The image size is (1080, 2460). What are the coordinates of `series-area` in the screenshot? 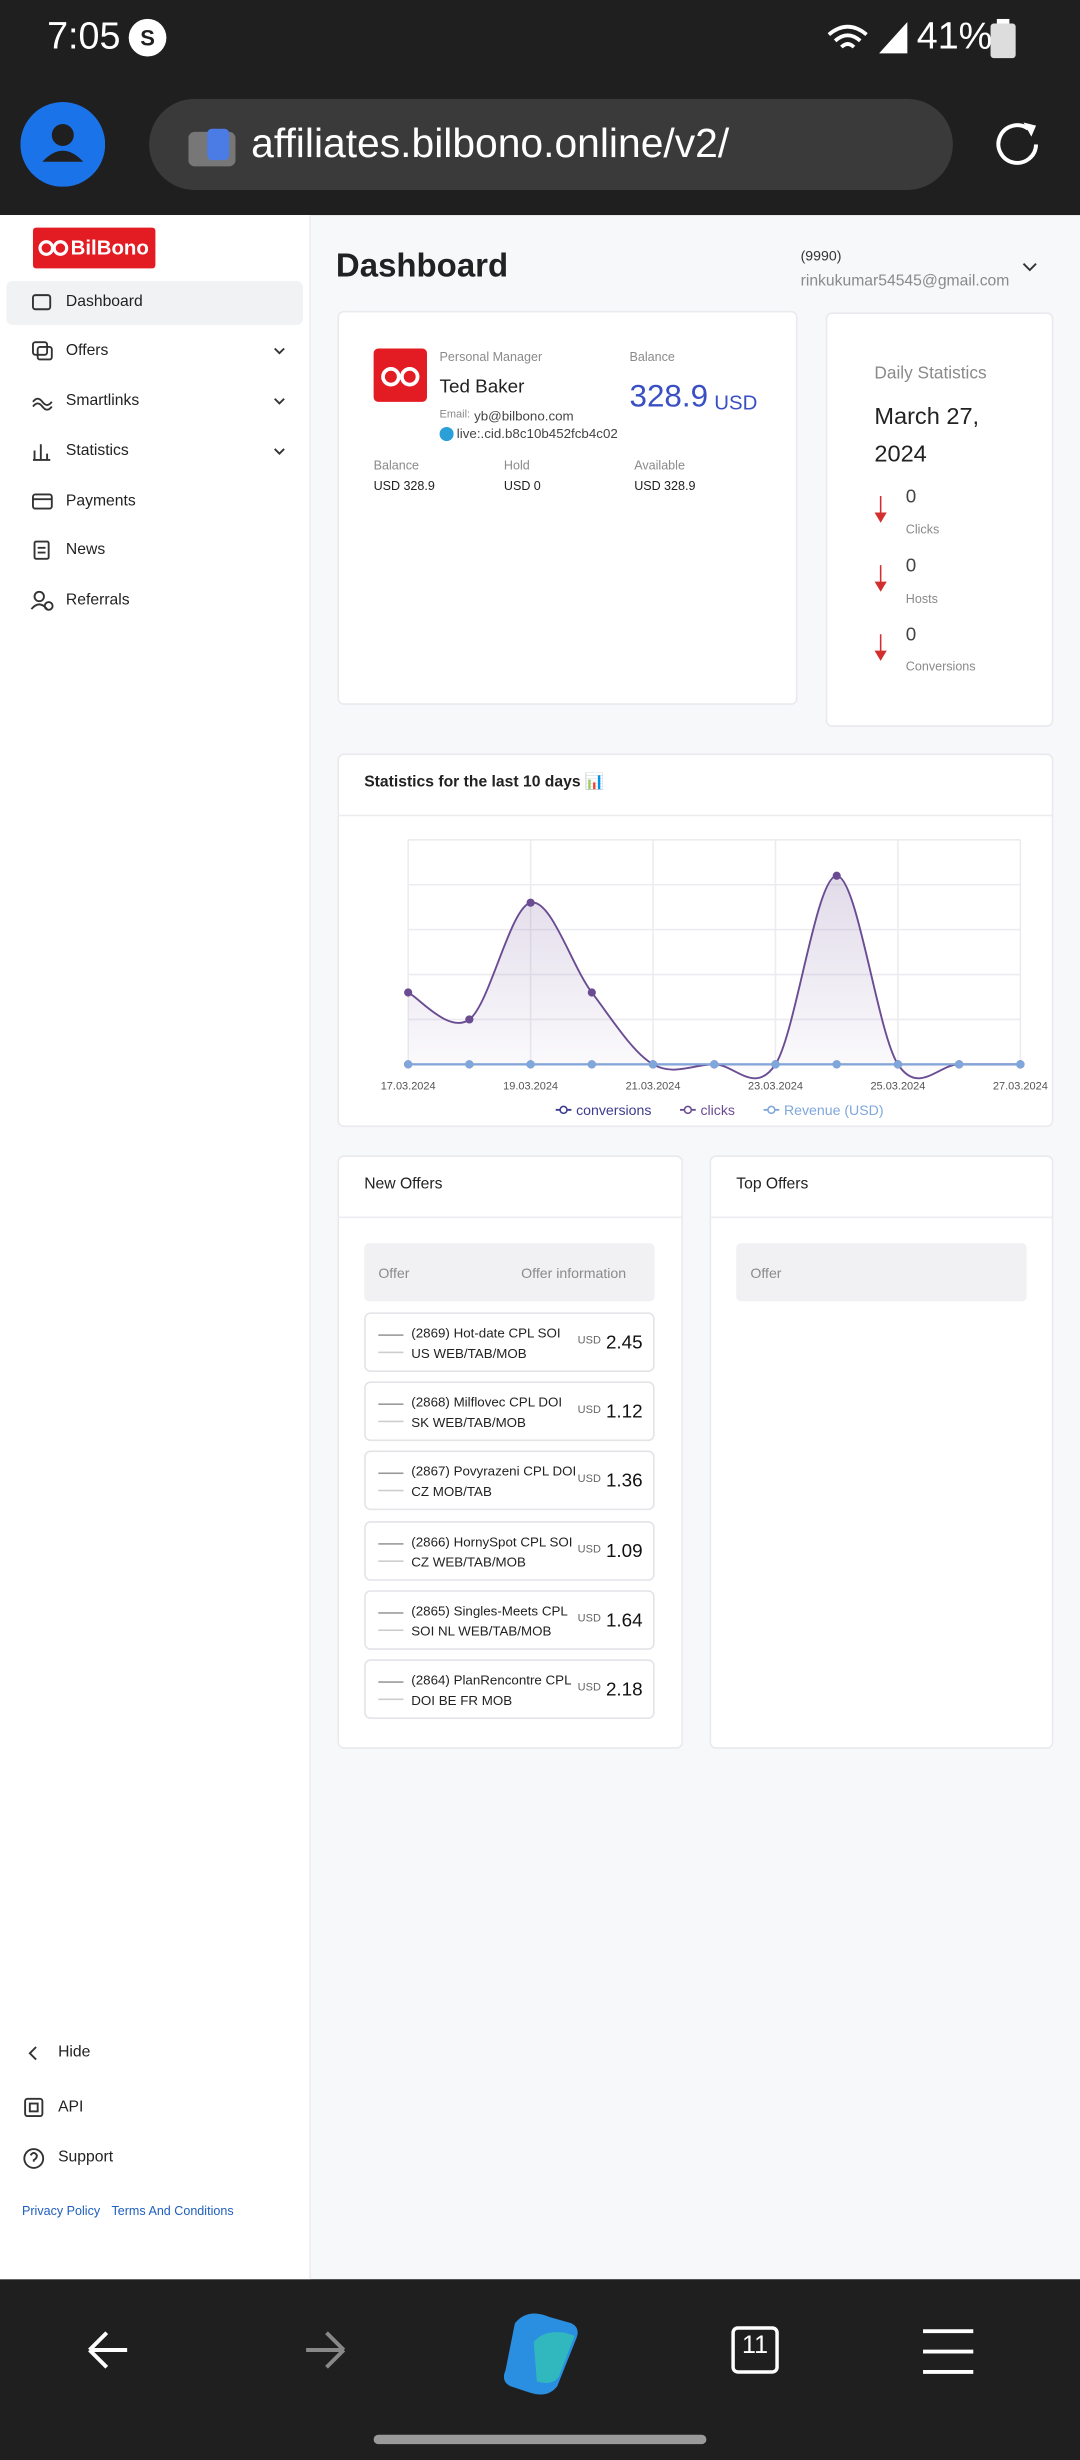 It's located at (714, 977).